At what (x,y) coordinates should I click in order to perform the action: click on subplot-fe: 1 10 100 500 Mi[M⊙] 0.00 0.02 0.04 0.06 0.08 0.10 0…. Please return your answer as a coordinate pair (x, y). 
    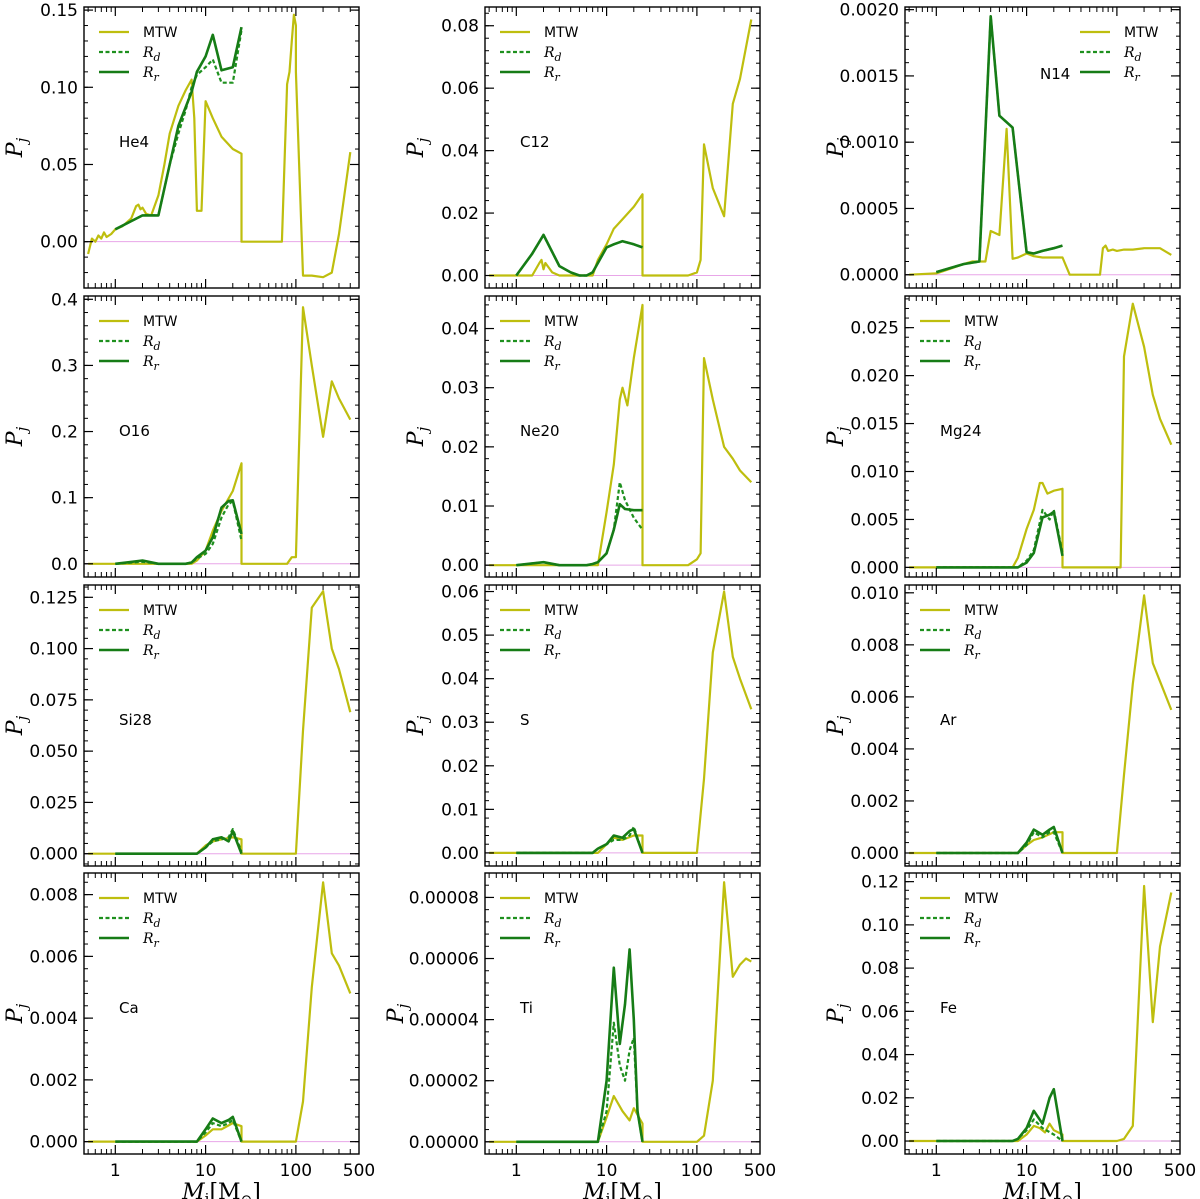
    Looking at the image, I should click on (1010, 1035).